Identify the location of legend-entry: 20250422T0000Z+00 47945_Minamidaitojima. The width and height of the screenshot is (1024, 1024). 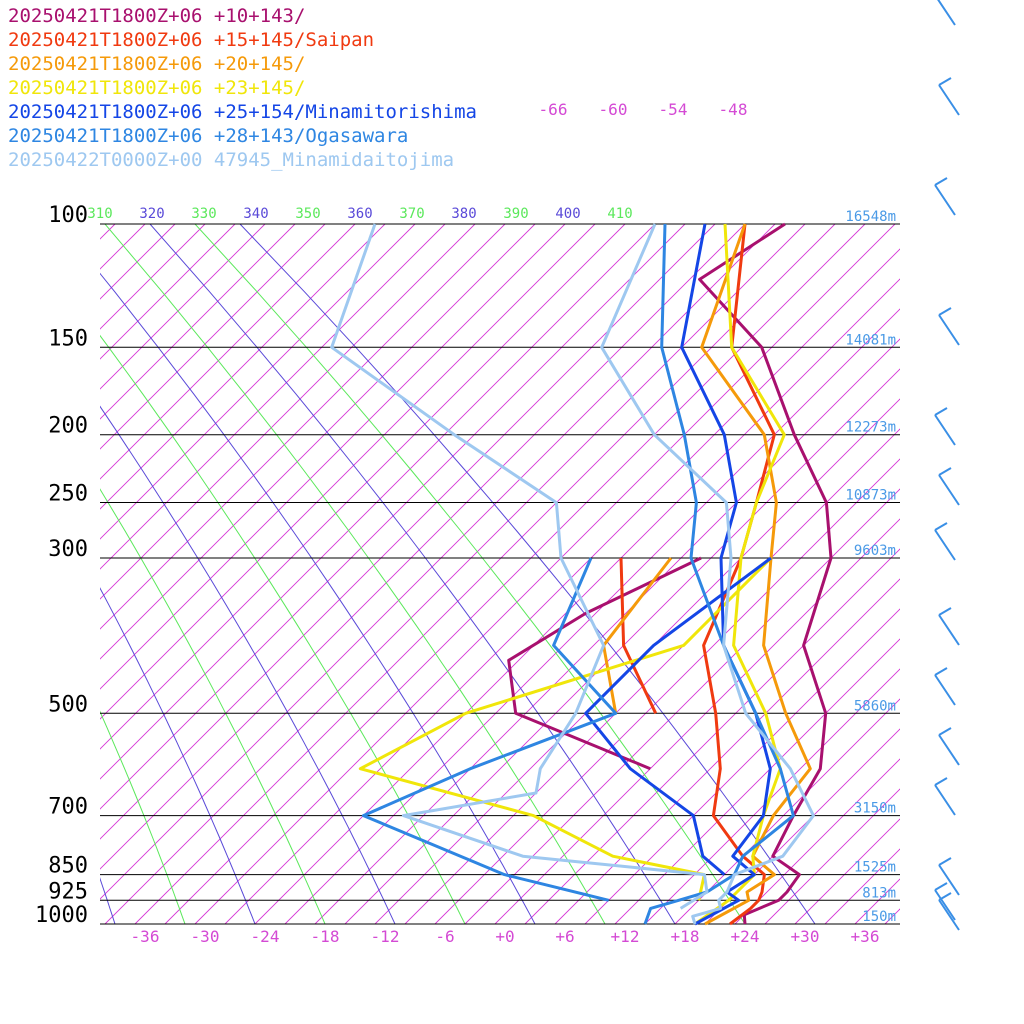
(231, 160).